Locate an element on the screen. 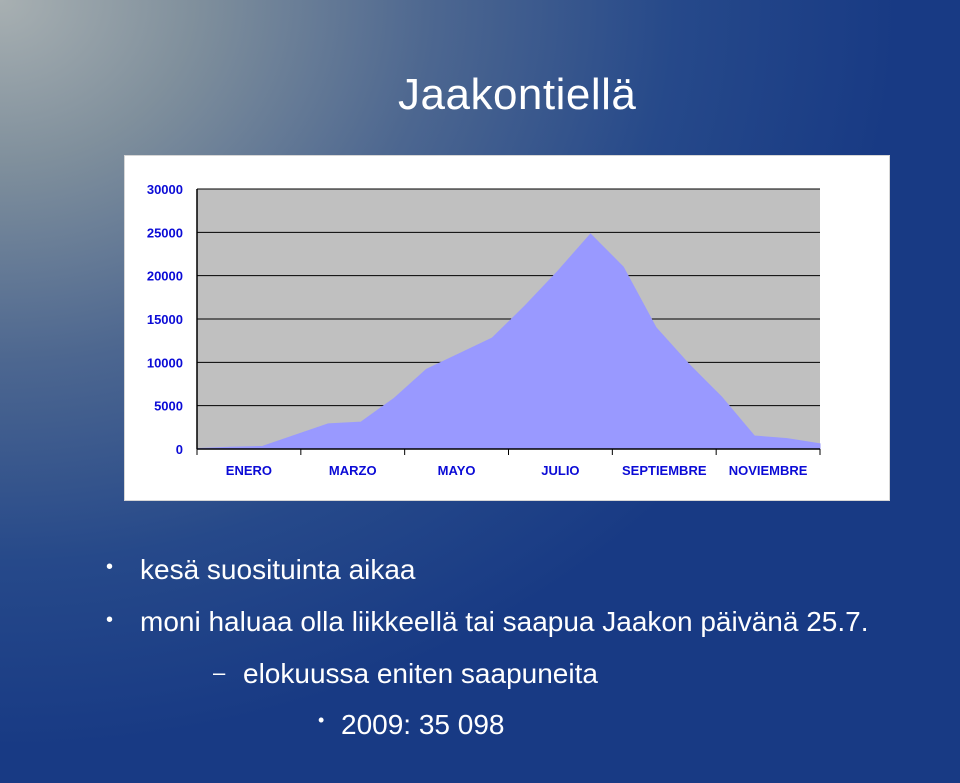 The image size is (960, 783). x-tick-label: MARZO is located at coordinates (353, 470).